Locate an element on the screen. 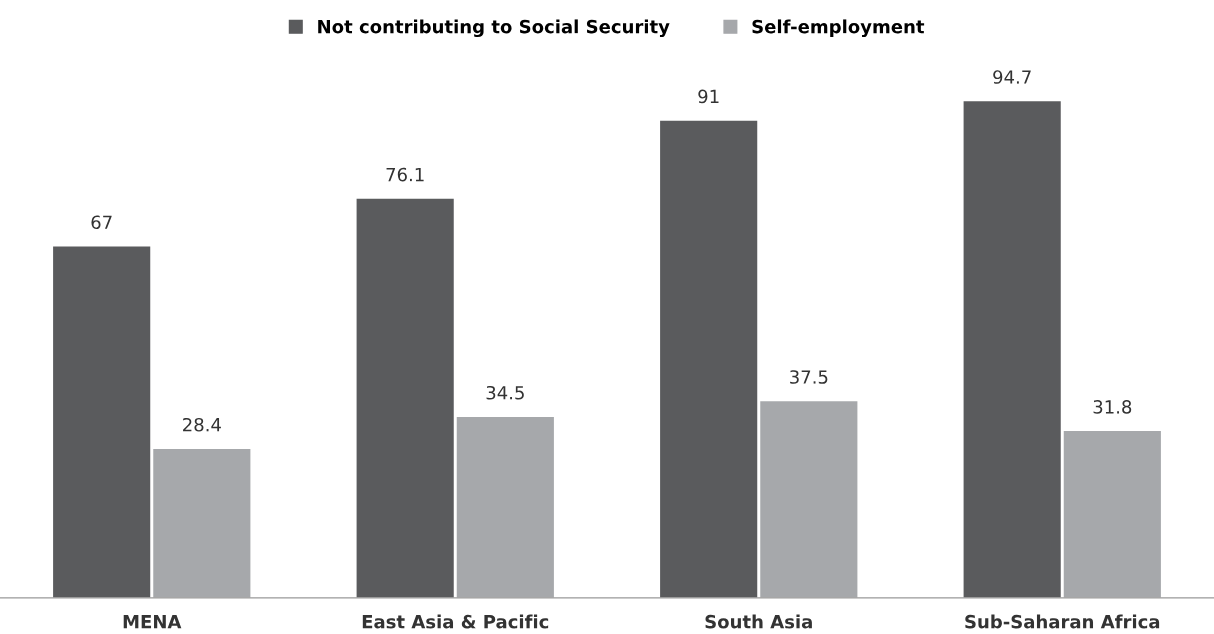 This screenshot has width=1214, height=634. data-label: 34.5 is located at coordinates (505, 392).